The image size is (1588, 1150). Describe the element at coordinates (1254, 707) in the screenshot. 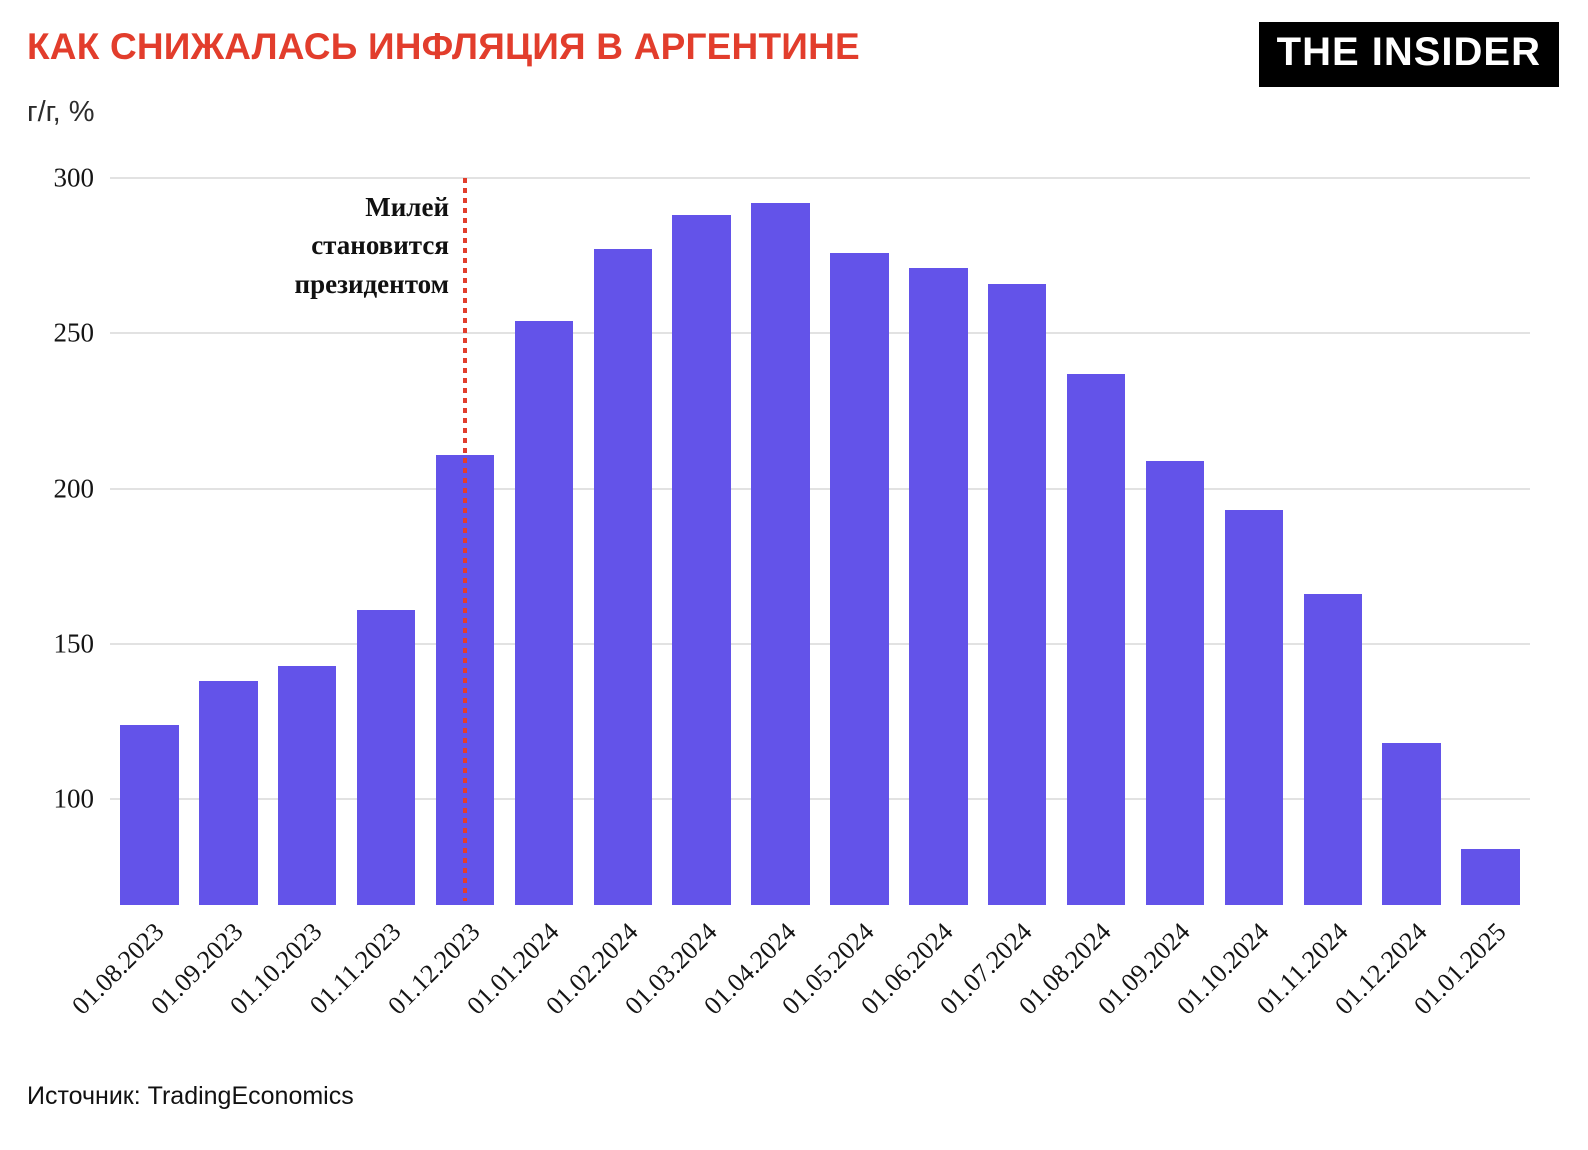

I see `bar-01.10.2024` at that location.